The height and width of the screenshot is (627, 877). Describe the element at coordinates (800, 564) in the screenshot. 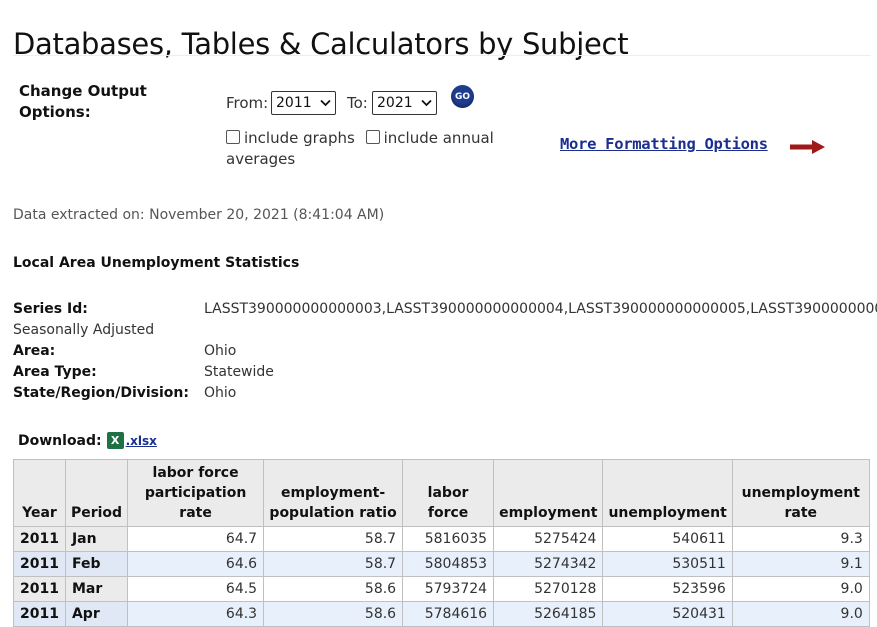

I see `table-cell: 9.1` at that location.